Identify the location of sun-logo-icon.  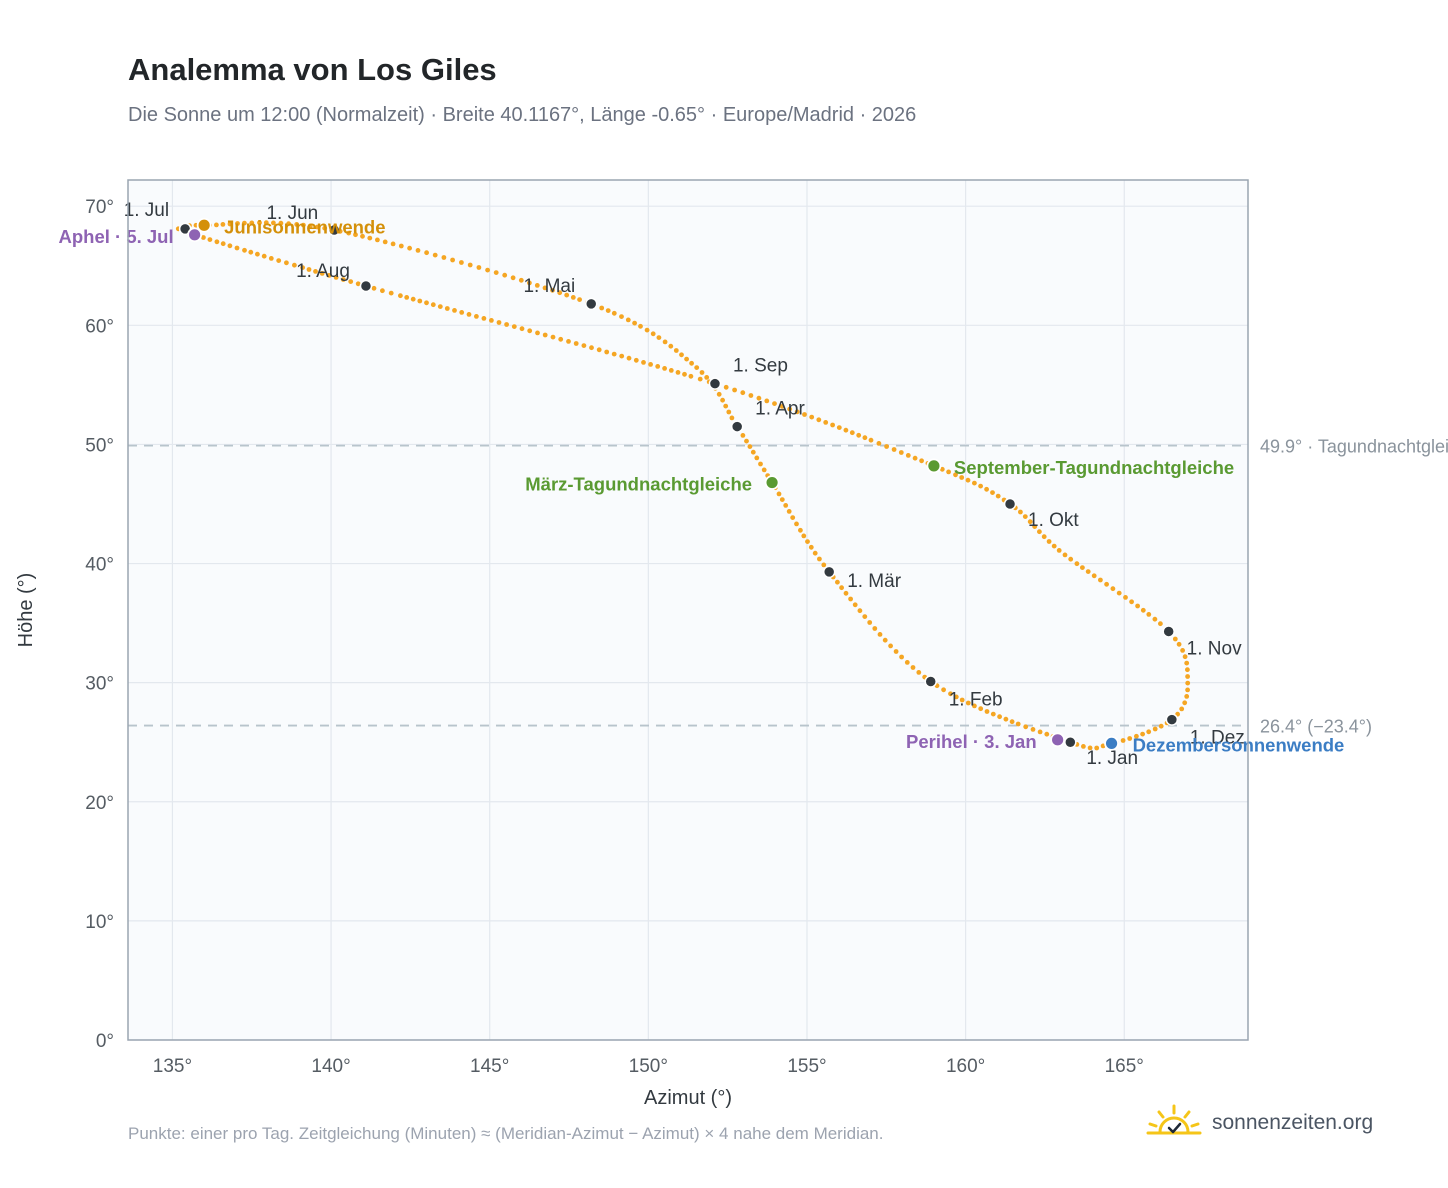
(1174, 1122).